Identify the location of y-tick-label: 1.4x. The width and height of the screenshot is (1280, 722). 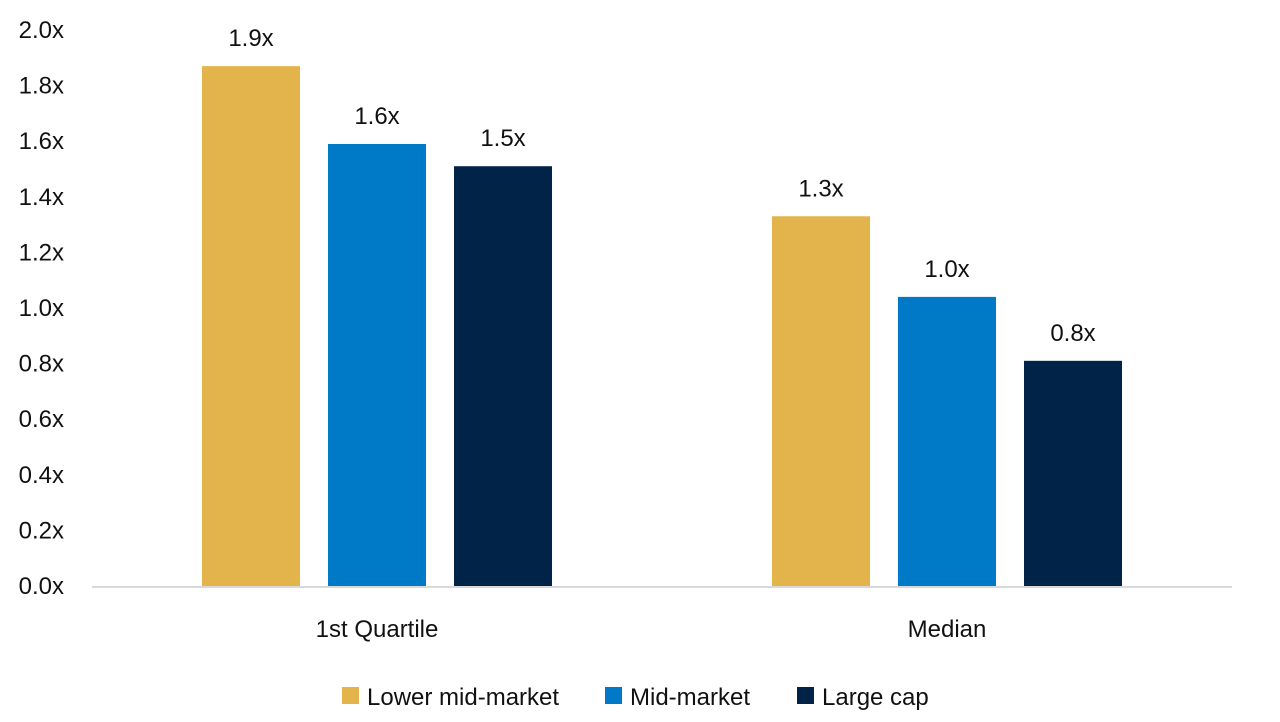
(41, 197).